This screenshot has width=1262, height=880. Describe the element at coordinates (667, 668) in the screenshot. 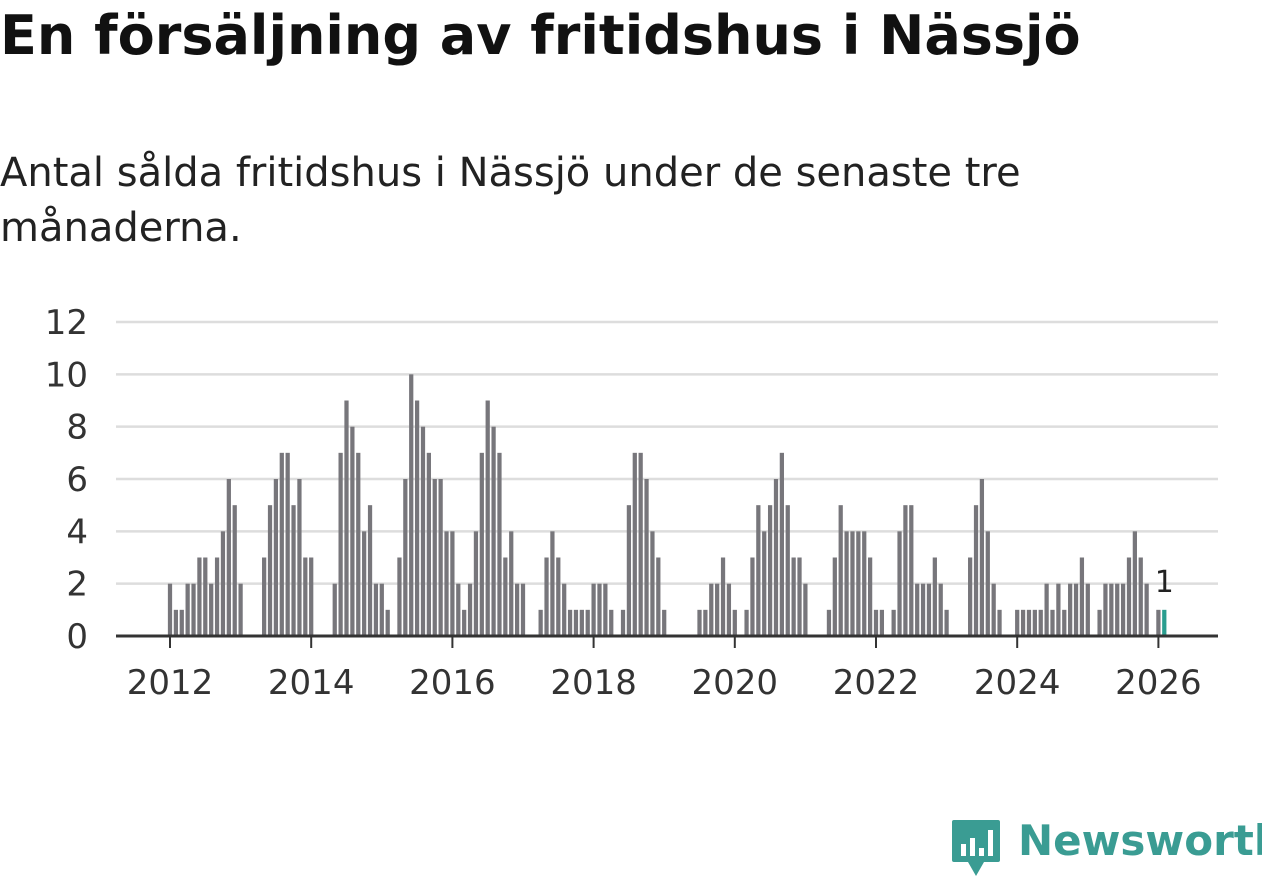

I see `x-axis: 2012 2014 2016 2018 2020 2022 2024 2026` at that location.